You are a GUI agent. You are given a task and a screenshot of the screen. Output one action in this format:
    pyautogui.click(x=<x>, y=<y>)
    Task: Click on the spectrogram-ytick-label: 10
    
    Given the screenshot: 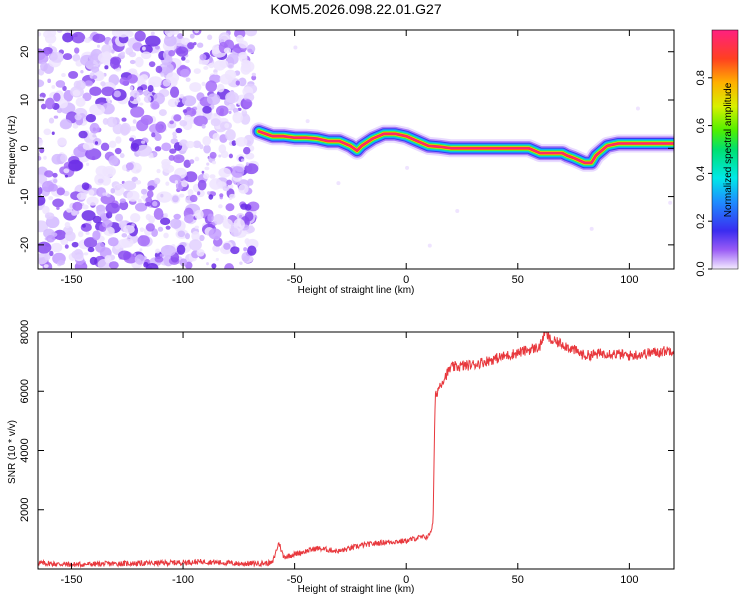 What is the action you would take?
    pyautogui.click(x=25, y=100)
    